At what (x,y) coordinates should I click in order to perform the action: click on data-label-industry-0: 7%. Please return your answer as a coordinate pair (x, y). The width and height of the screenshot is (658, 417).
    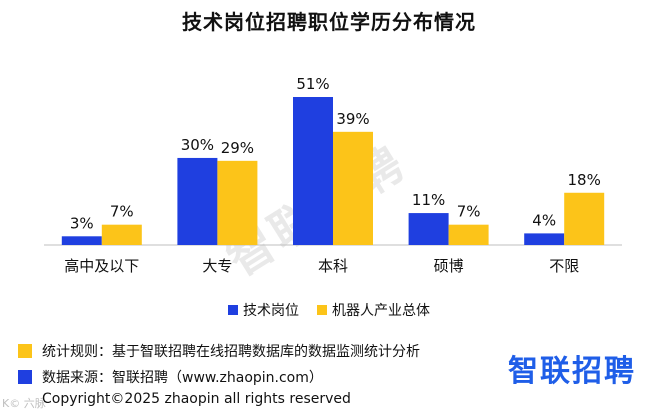
    Looking at the image, I should click on (122, 212).